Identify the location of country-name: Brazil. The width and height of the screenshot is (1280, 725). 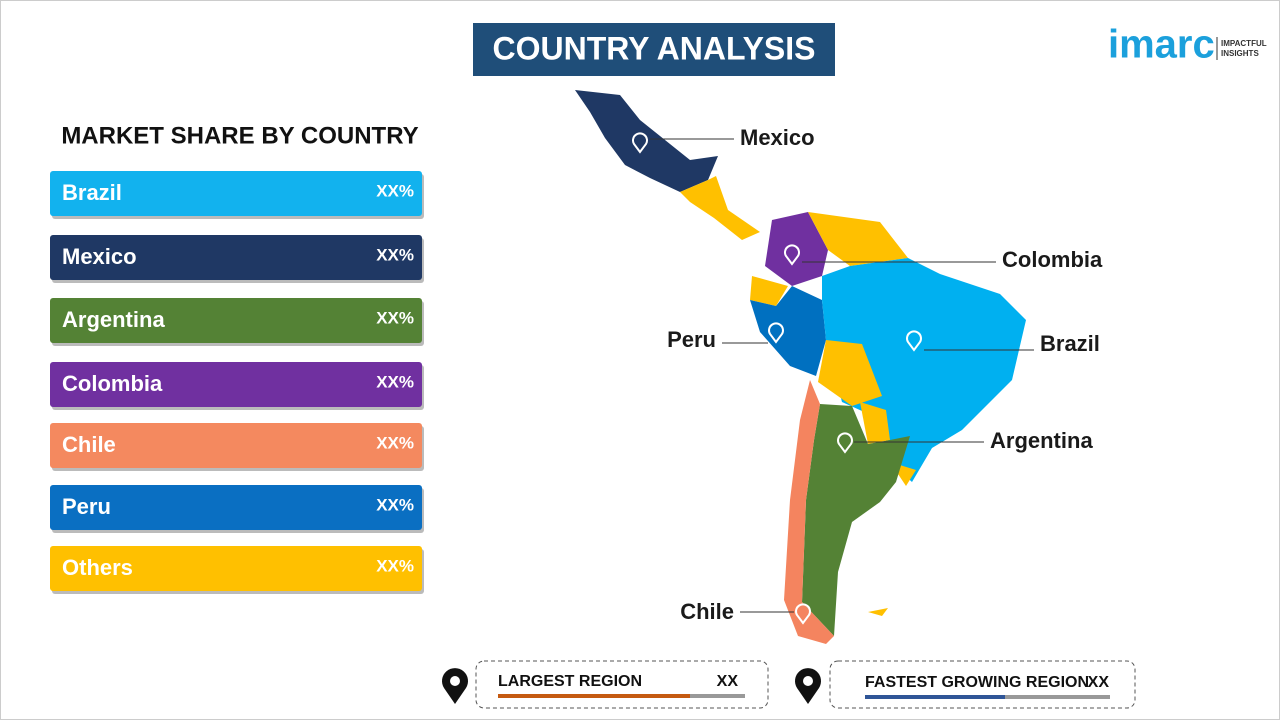
(92, 192).